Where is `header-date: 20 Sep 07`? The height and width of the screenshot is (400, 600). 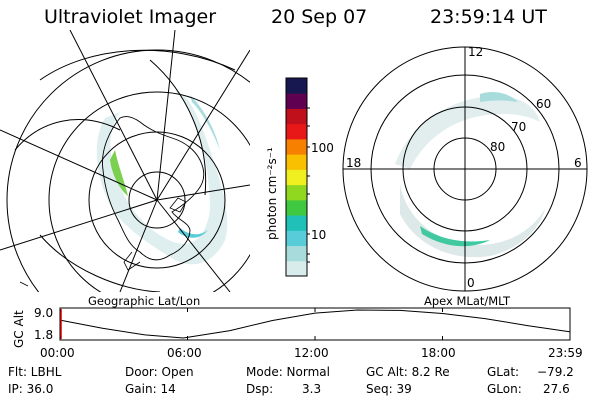
header-date: 20 Sep 07 is located at coordinates (319, 17).